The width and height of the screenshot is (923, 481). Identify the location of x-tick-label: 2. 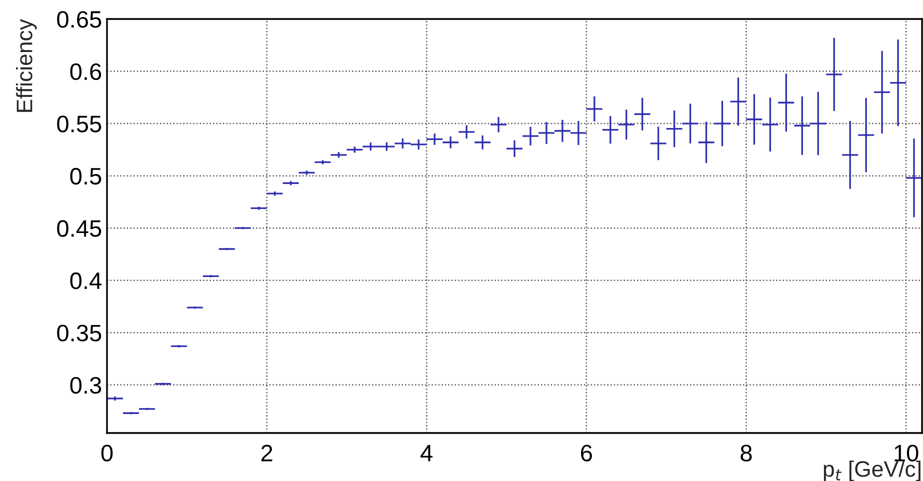
(266, 453).